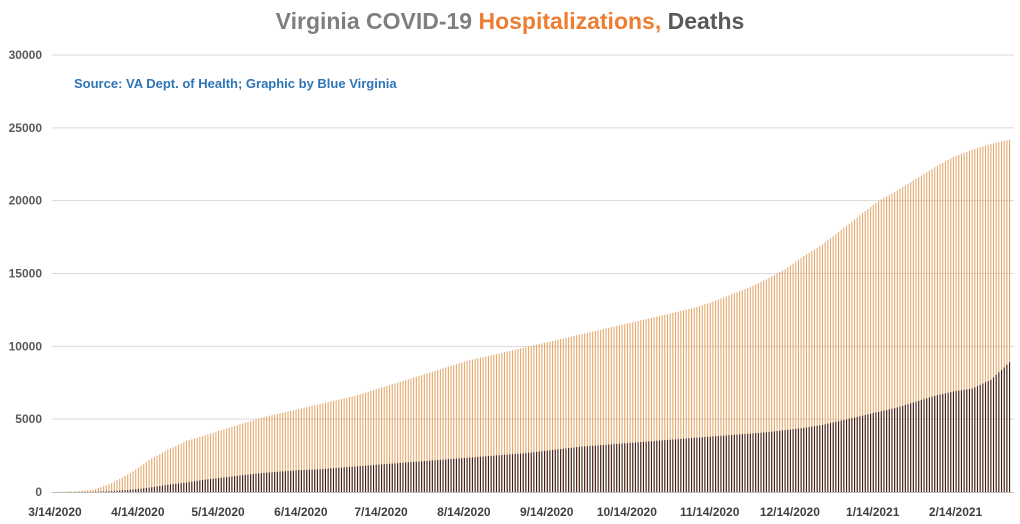 This screenshot has width=1020, height=524. What do you see at coordinates (26, 55) in the screenshot?
I see `y-tick-label: 30000` at bounding box center [26, 55].